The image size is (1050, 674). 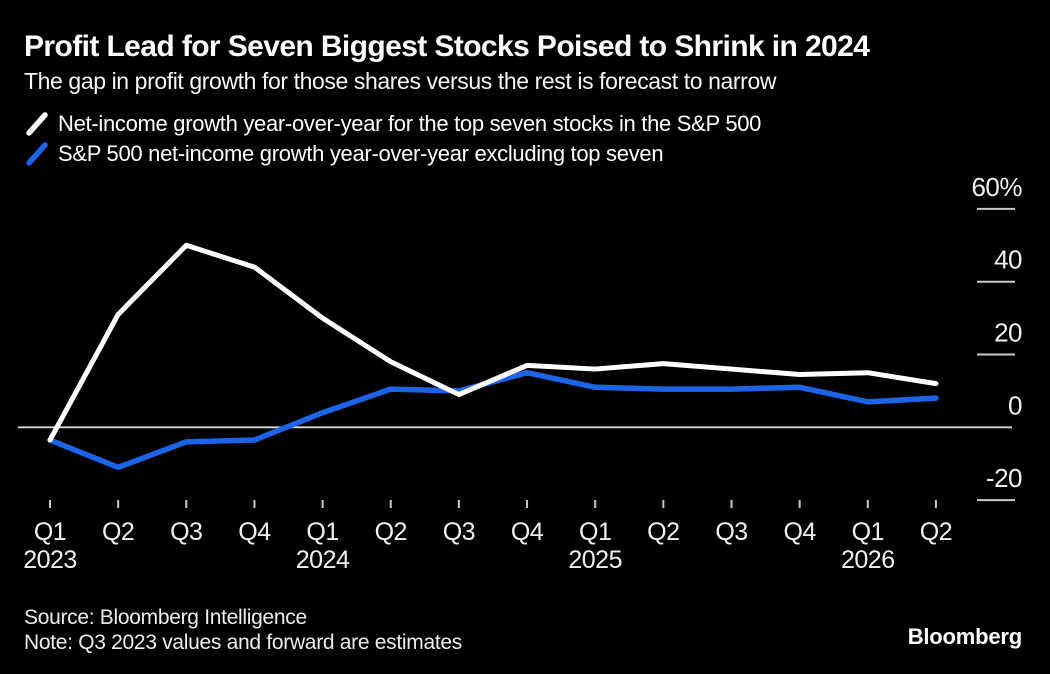 I want to click on series-line-ex-top-seven, so click(x=493, y=420).